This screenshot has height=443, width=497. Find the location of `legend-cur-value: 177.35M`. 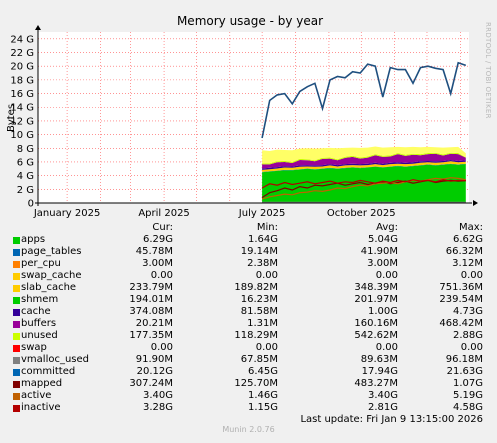

legend-cur-value: 177.35M is located at coordinates (151, 335).